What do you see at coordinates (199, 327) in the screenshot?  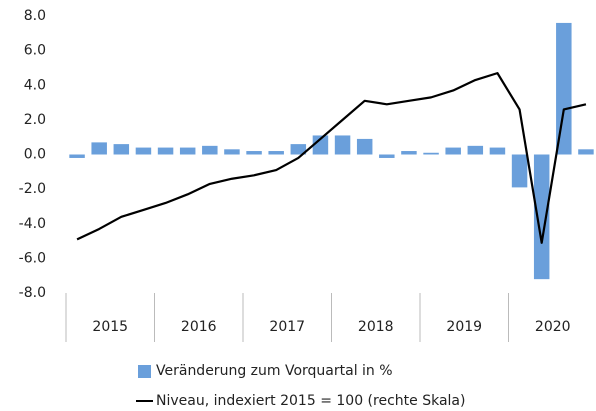 I see `x-tick-label: 2016` at bounding box center [199, 327].